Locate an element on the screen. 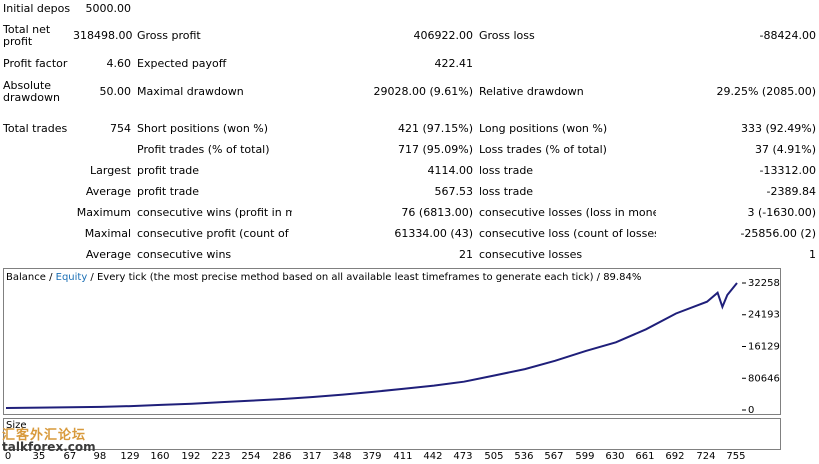  report-label: Expected payoff is located at coordinates (182, 63).